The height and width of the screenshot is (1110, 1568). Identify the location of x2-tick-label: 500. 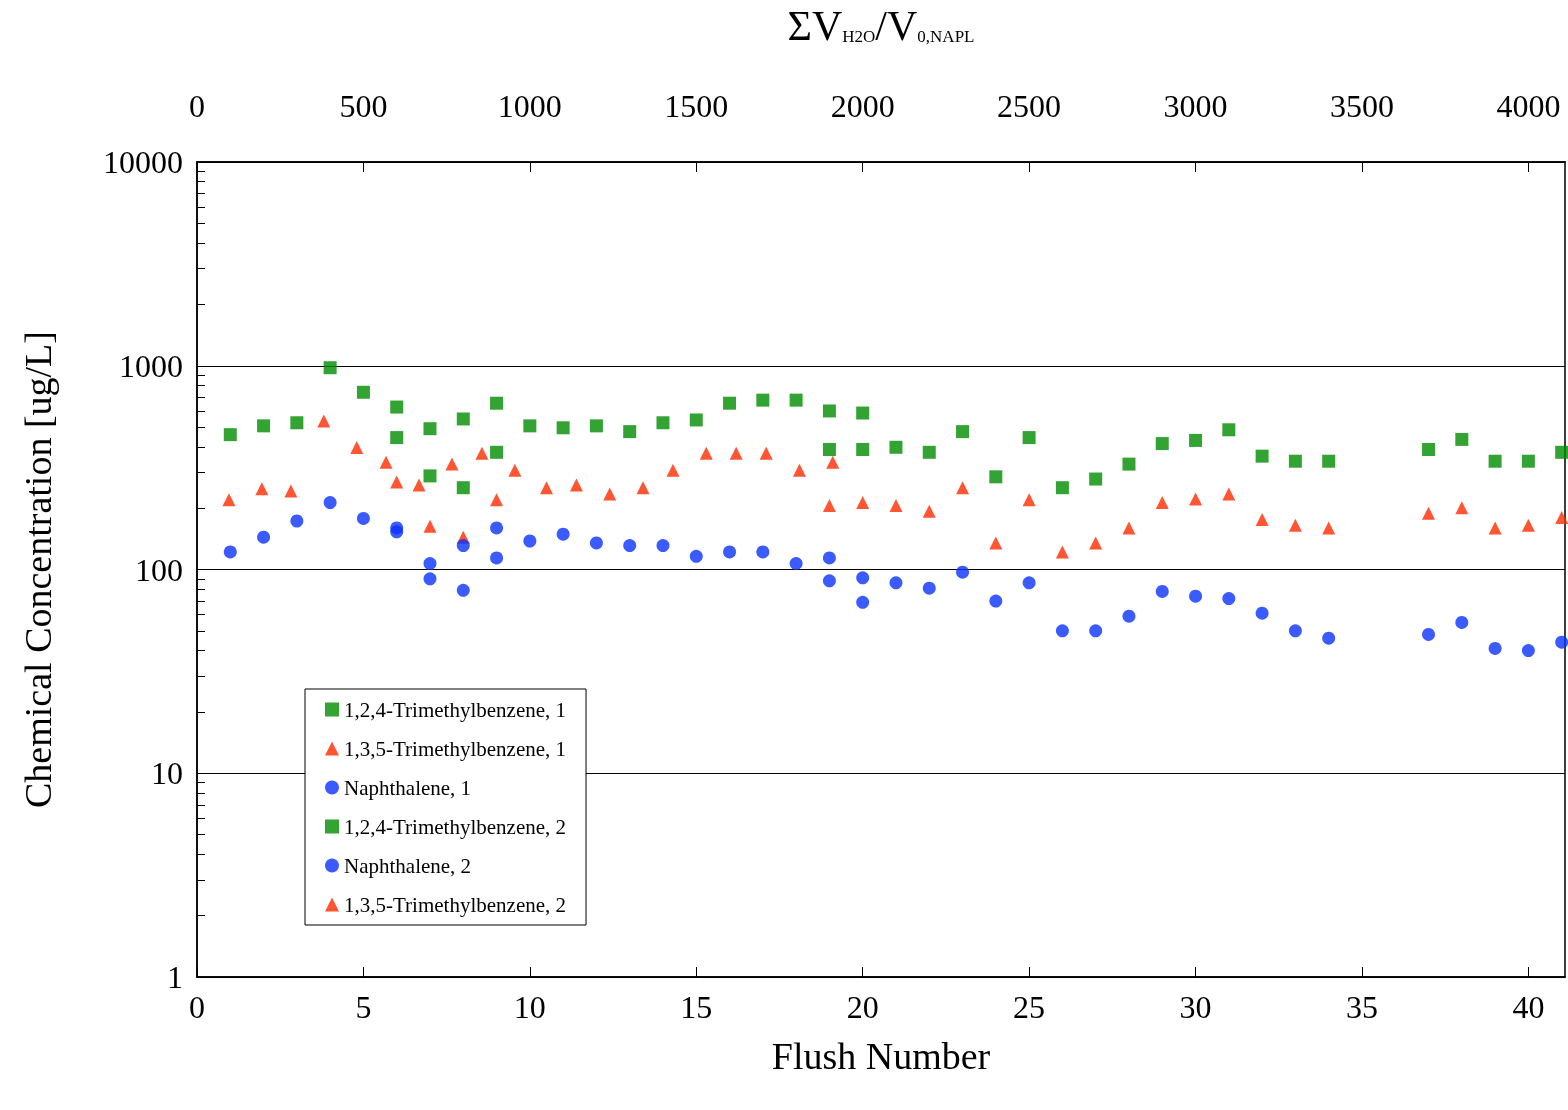
(363, 106).